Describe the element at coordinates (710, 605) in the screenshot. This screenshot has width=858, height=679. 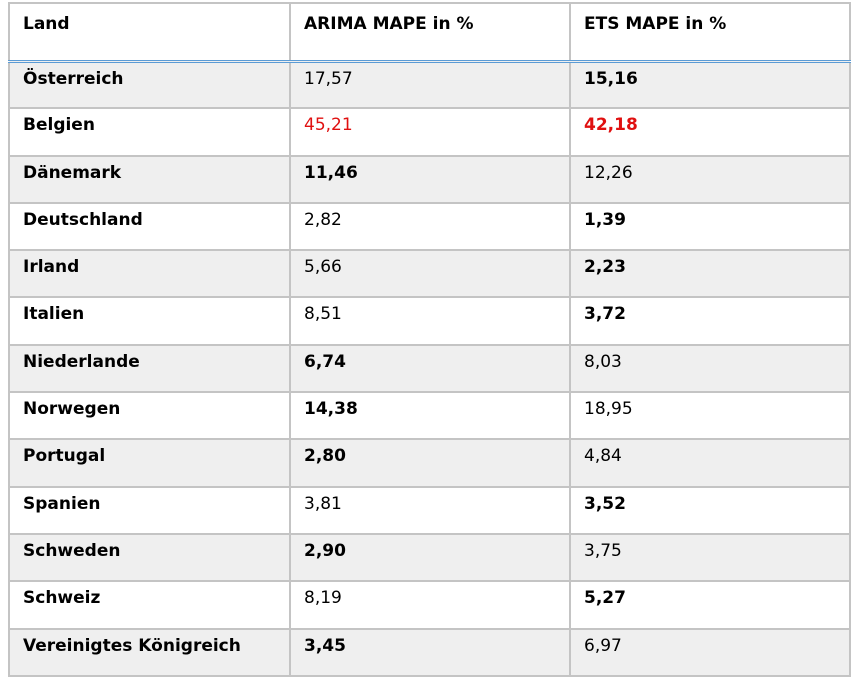
I see `cell-ets-mape: 5,27` at that location.